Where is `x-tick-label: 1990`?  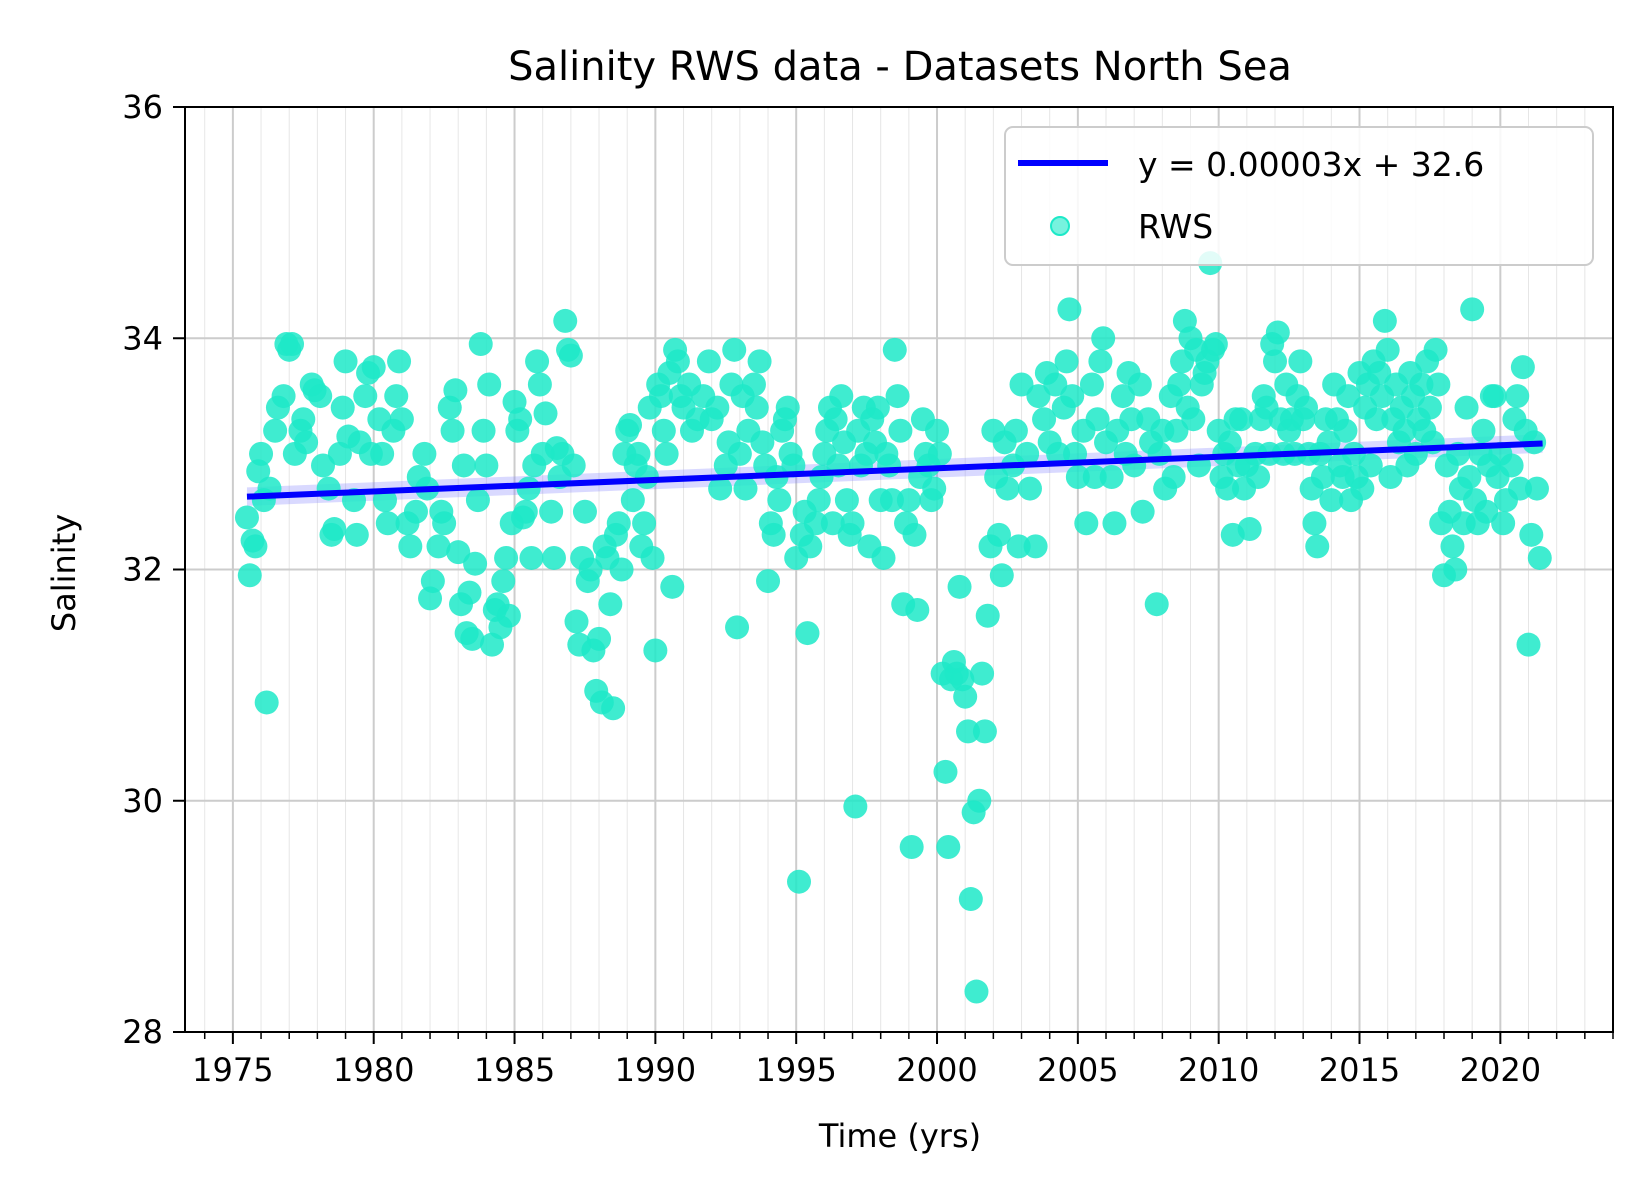 x-tick-label: 1990 is located at coordinates (655, 1070).